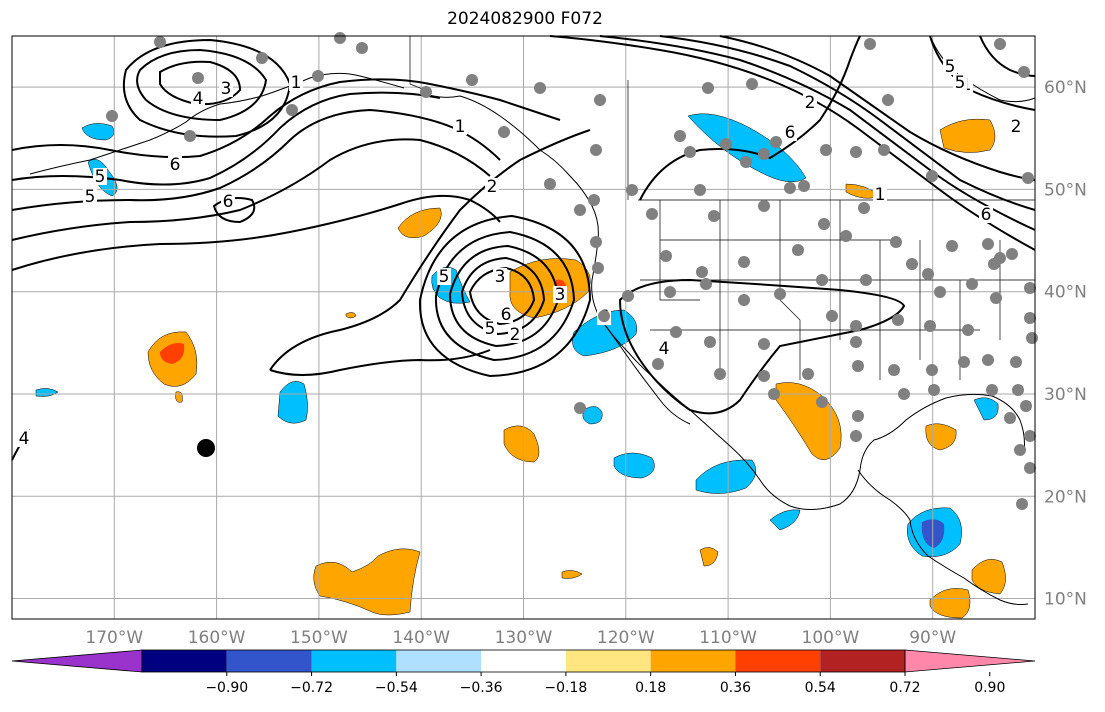 The width and height of the screenshot is (1105, 712). I want to click on contour-label: 1, so click(880, 195).